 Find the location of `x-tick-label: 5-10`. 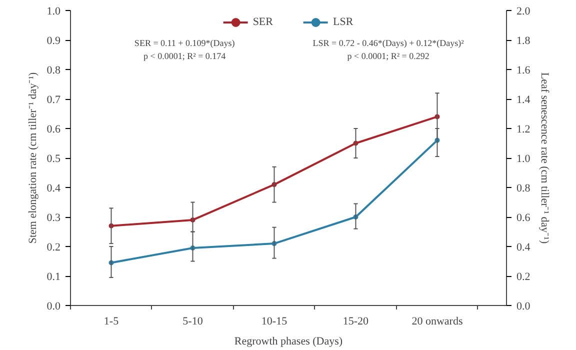

x-tick-label: 5-10 is located at coordinates (193, 322).